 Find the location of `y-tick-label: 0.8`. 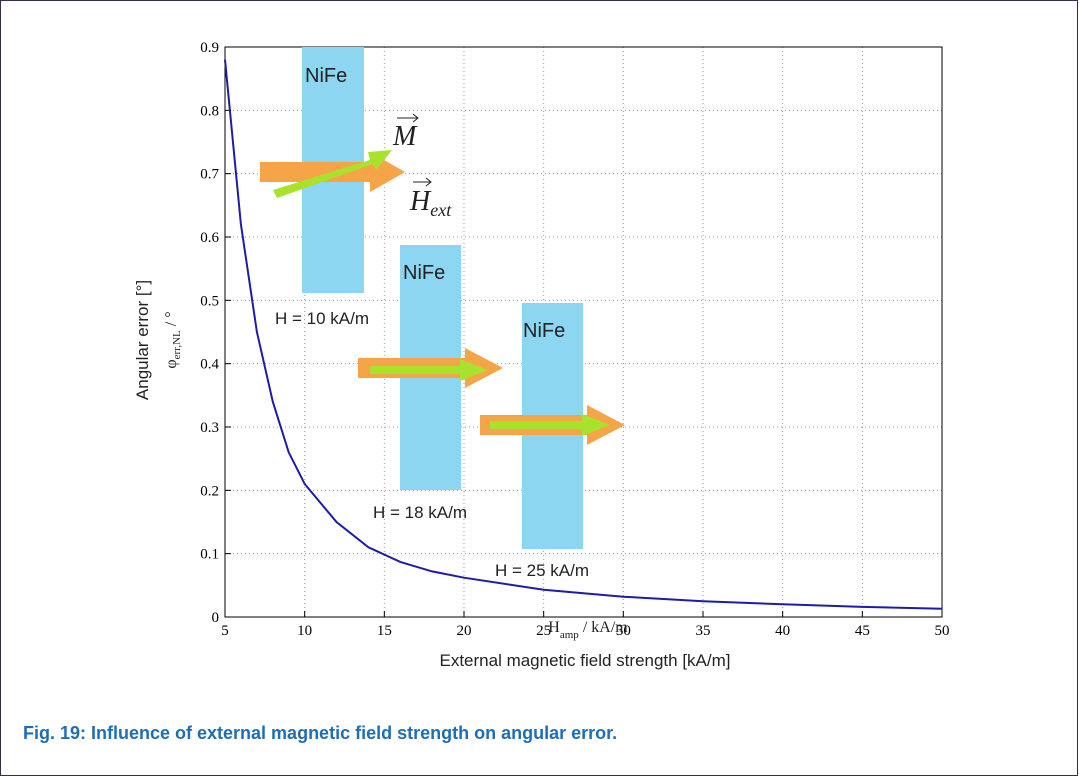

y-tick-label: 0.8 is located at coordinates (209, 111).